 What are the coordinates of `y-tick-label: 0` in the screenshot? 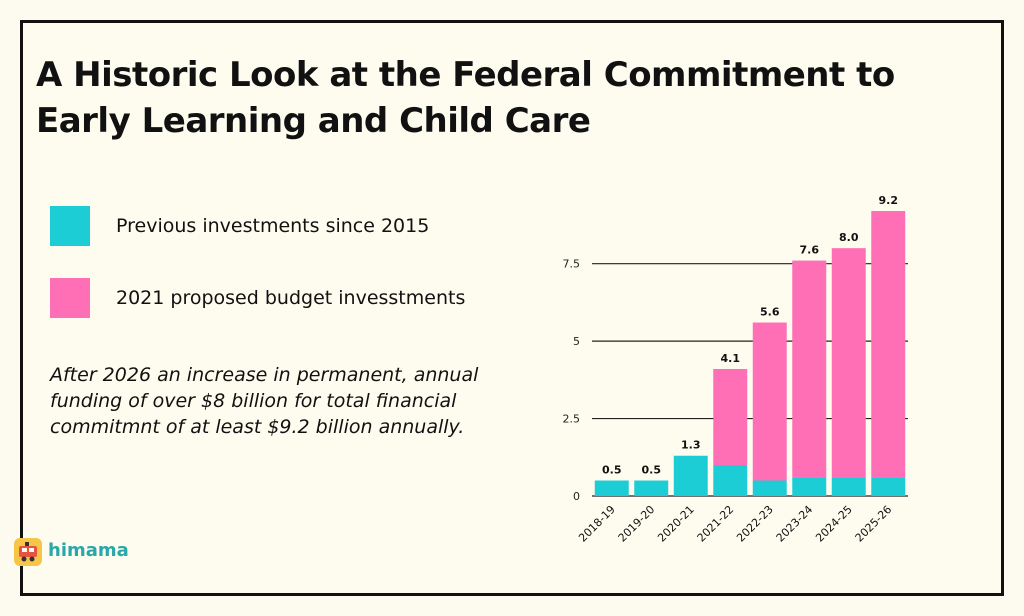 It's located at (576, 496).